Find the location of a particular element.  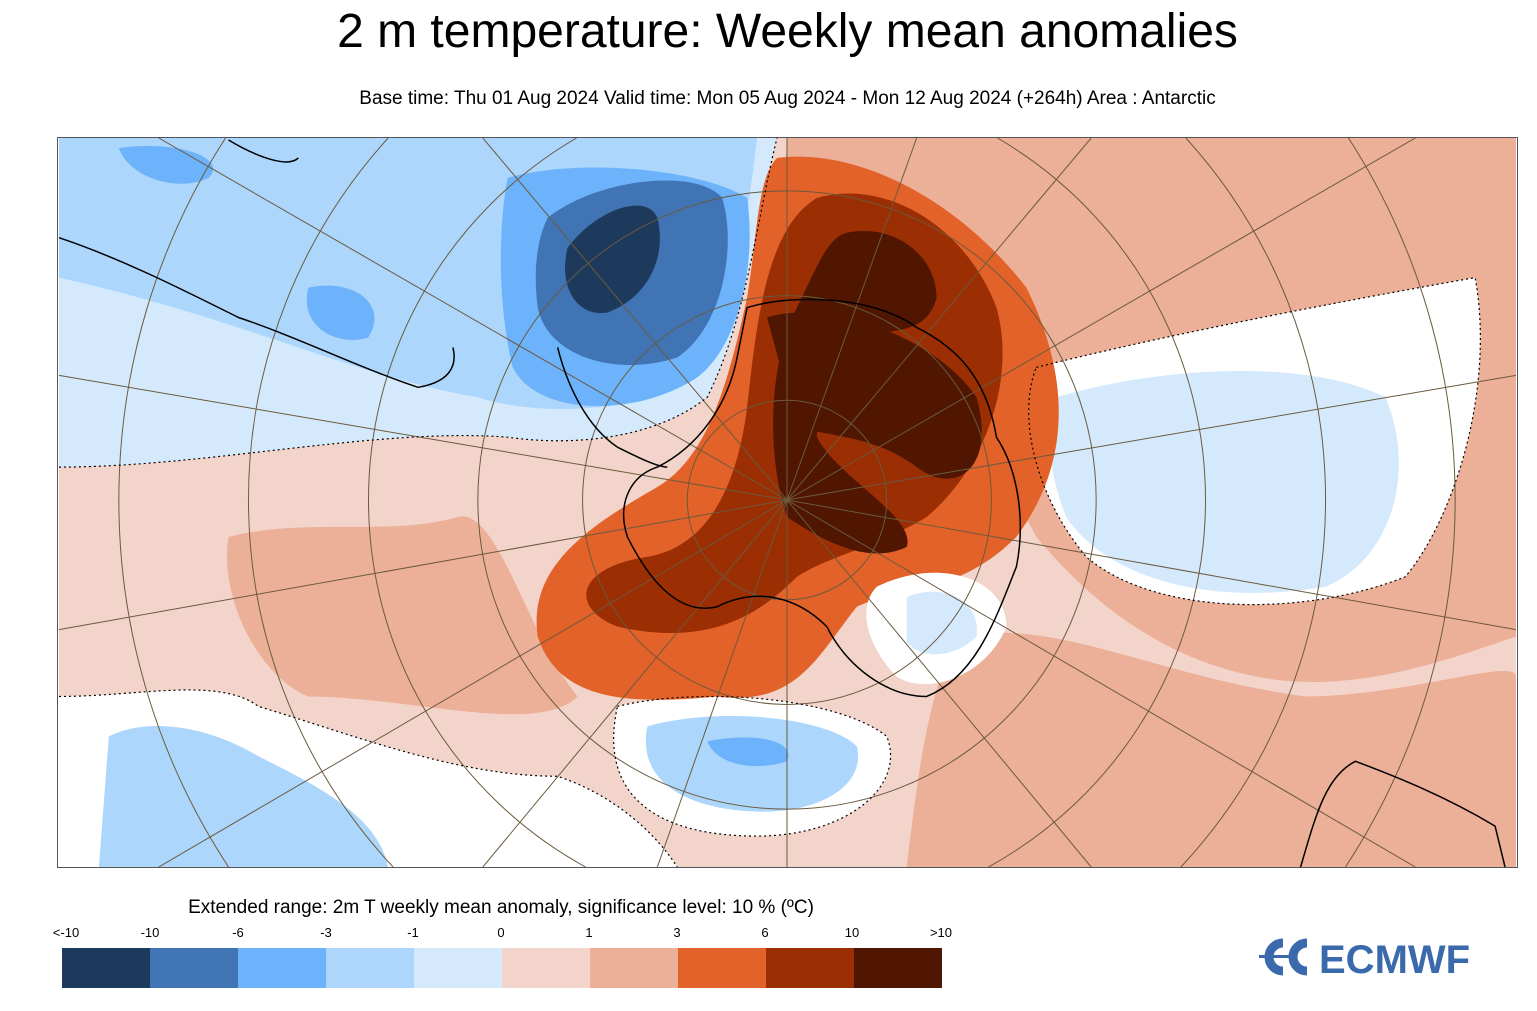

legend-tick: -1 is located at coordinates (413, 932).